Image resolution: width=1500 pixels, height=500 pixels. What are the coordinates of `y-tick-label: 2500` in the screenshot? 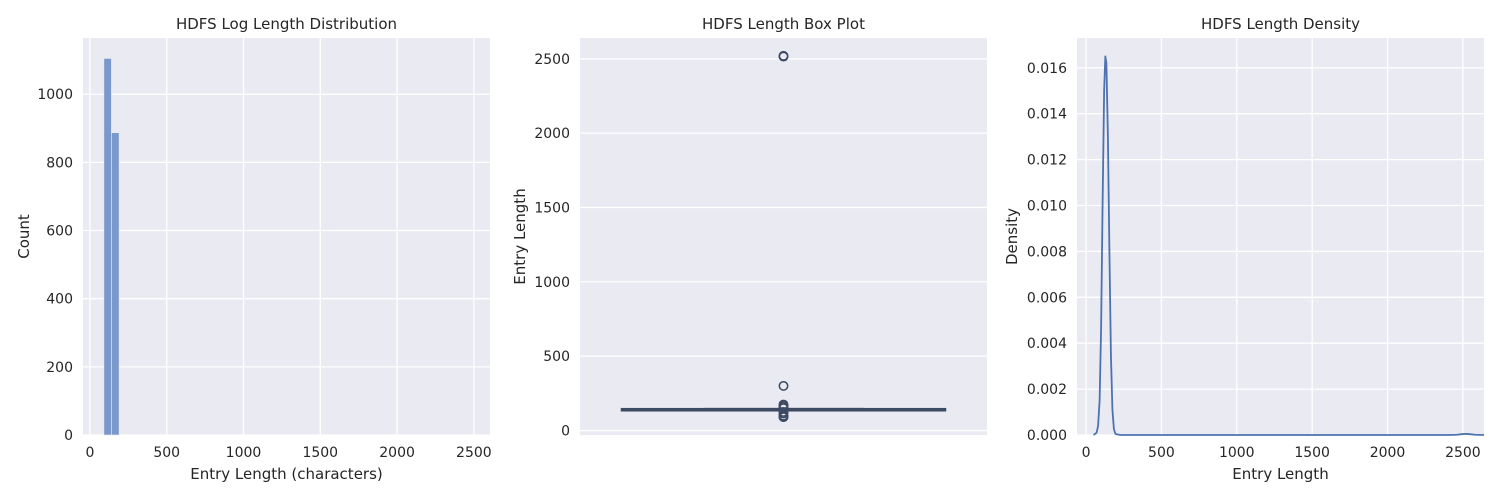 It's located at (552, 60).